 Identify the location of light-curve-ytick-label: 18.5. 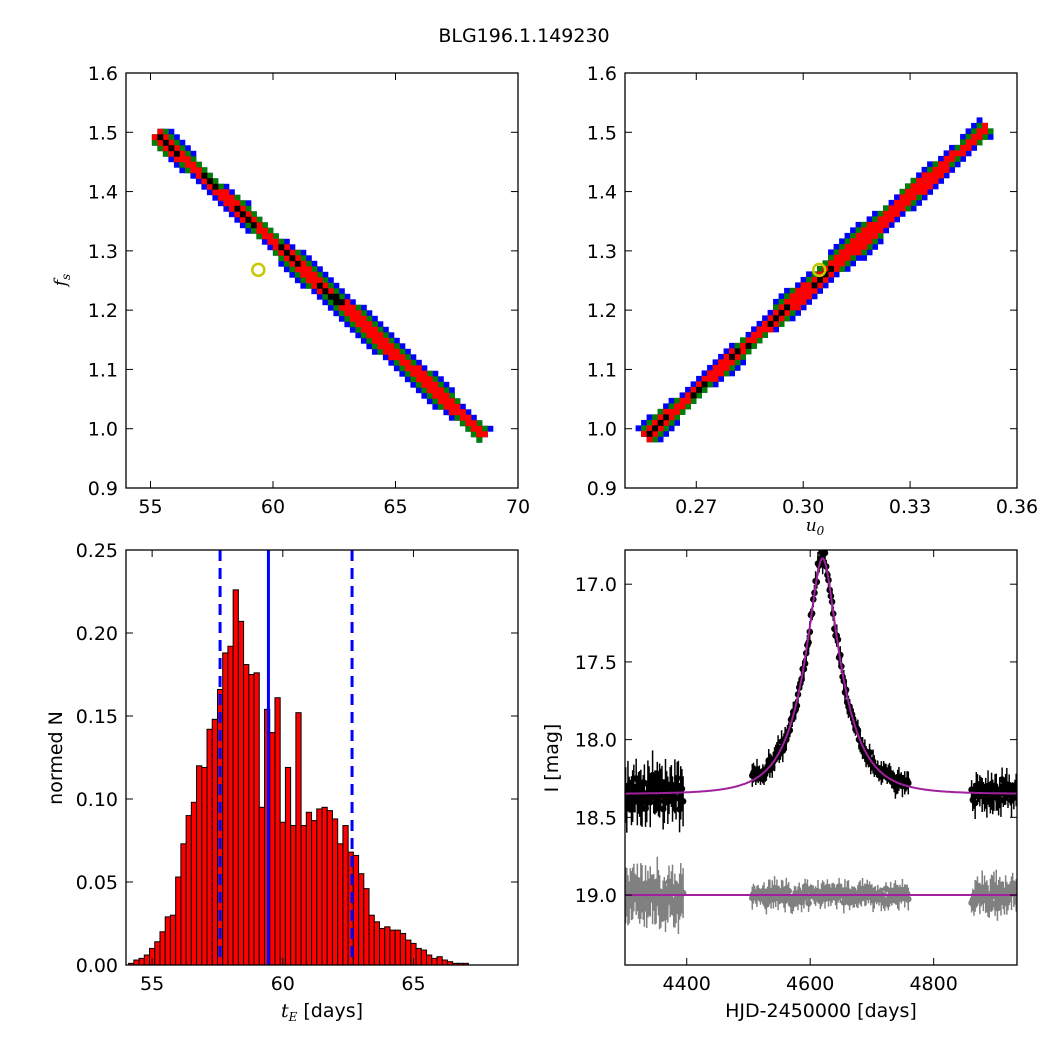
(596, 818).